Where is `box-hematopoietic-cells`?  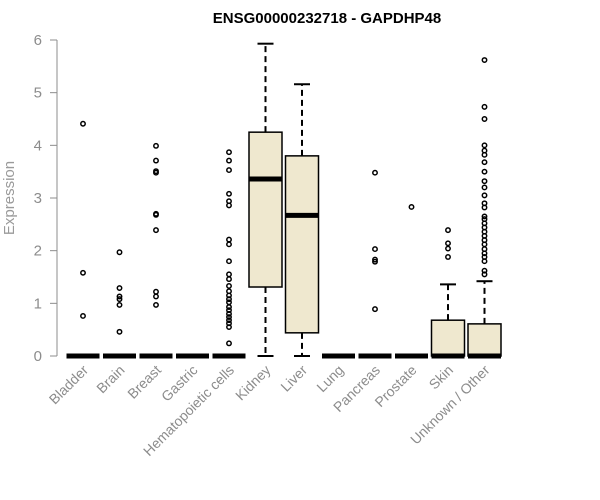
box-hematopoietic-cells is located at coordinates (229, 254).